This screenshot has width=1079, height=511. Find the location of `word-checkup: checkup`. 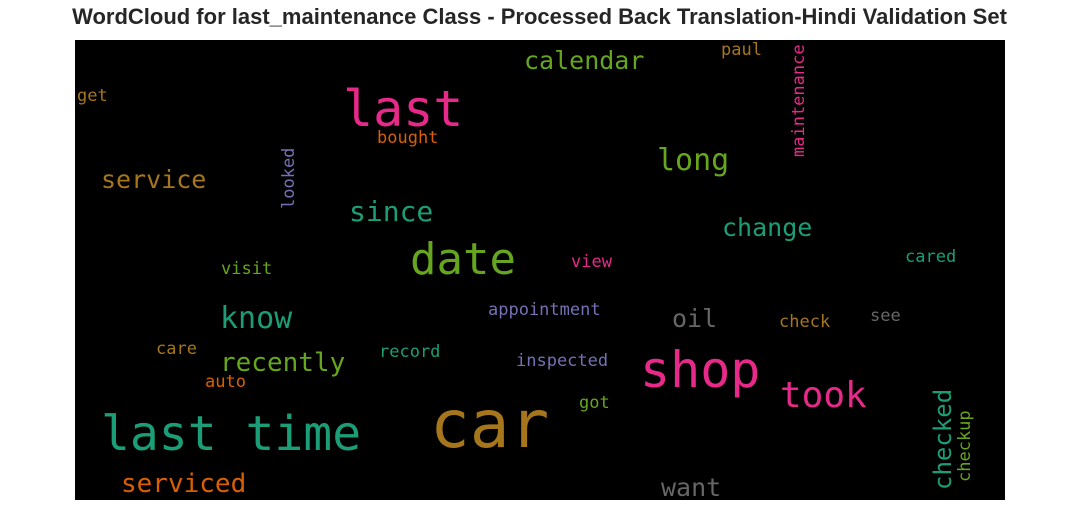

word-checkup: checkup is located at coordinates (965, 446).